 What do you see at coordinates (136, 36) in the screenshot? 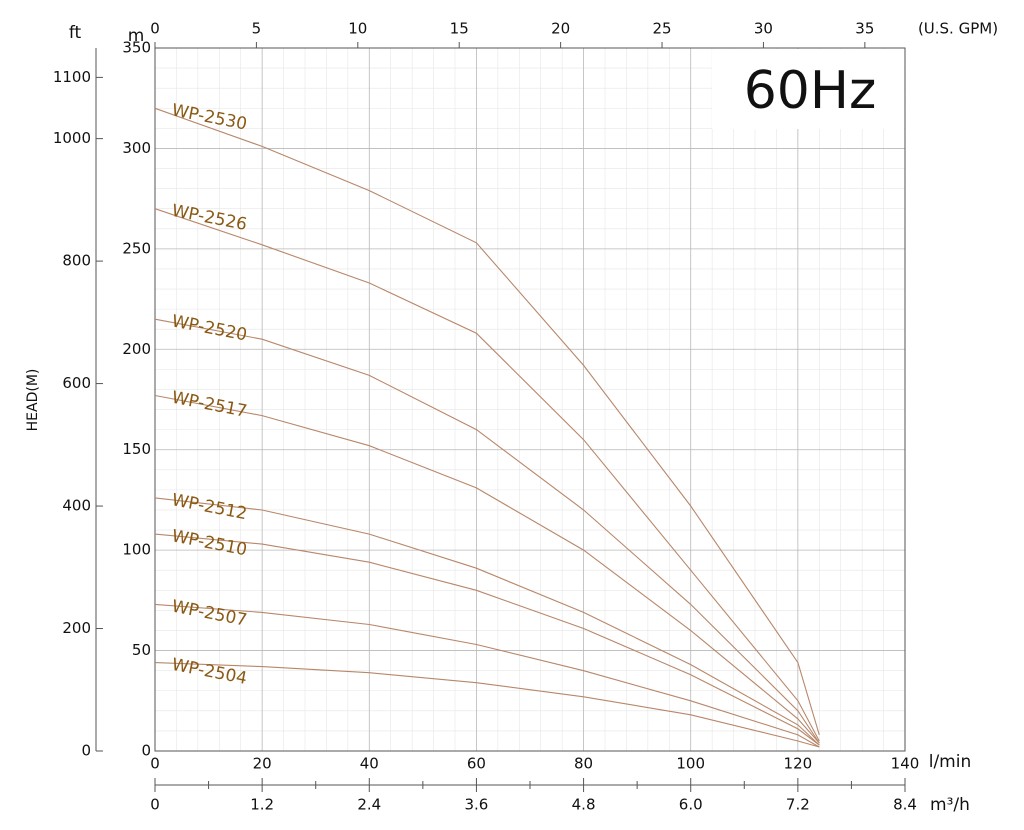
I see `y-unit: m` at bounding box center [136, 36].